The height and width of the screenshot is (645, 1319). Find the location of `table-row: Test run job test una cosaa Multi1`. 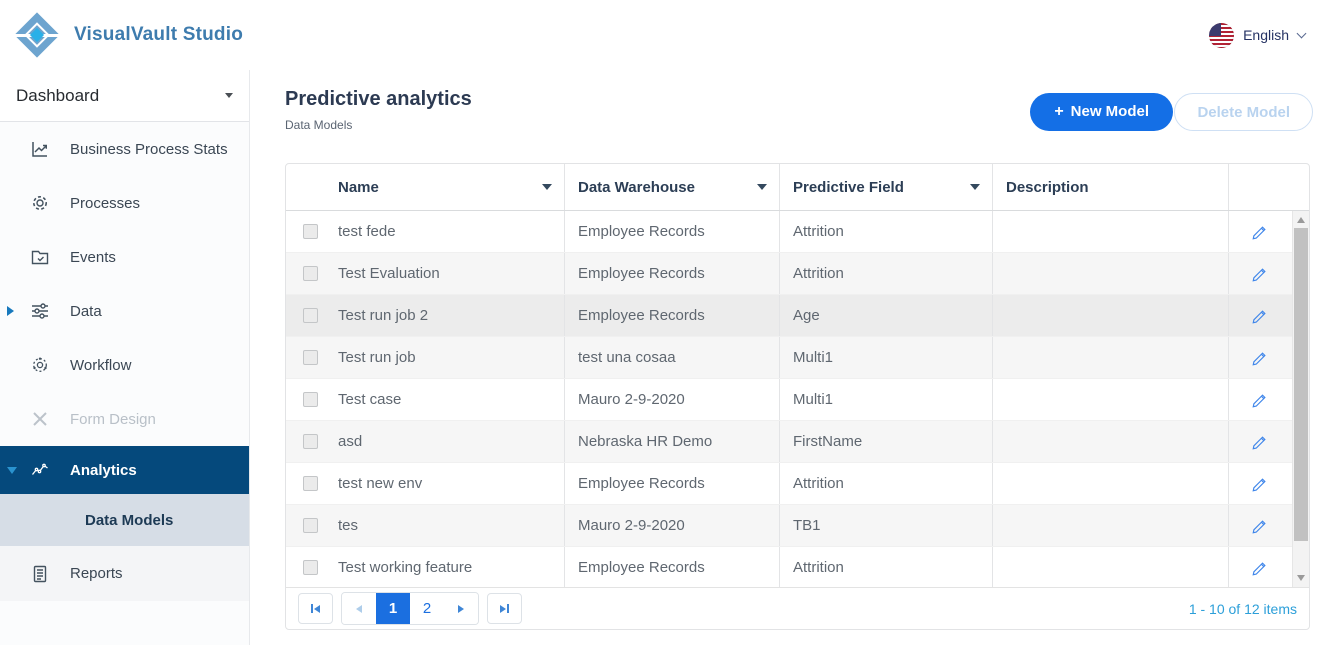

table-row: Test run job test una cosaa Multi1 is located at coordinates (789, 358).